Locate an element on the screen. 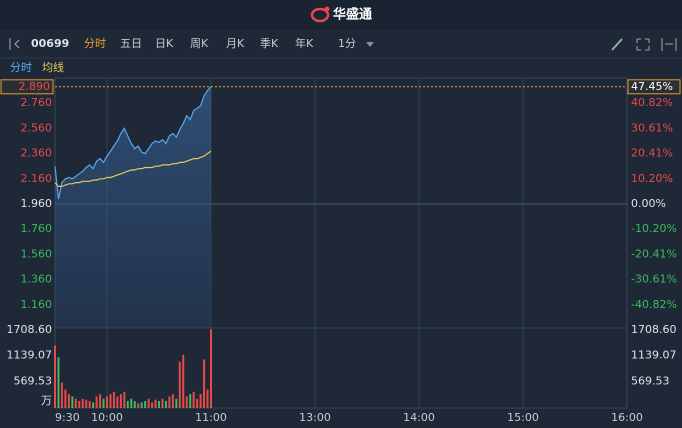 The width and height of the screenshot is (682, 428). expand-icon is located at coordinates (669, 44).